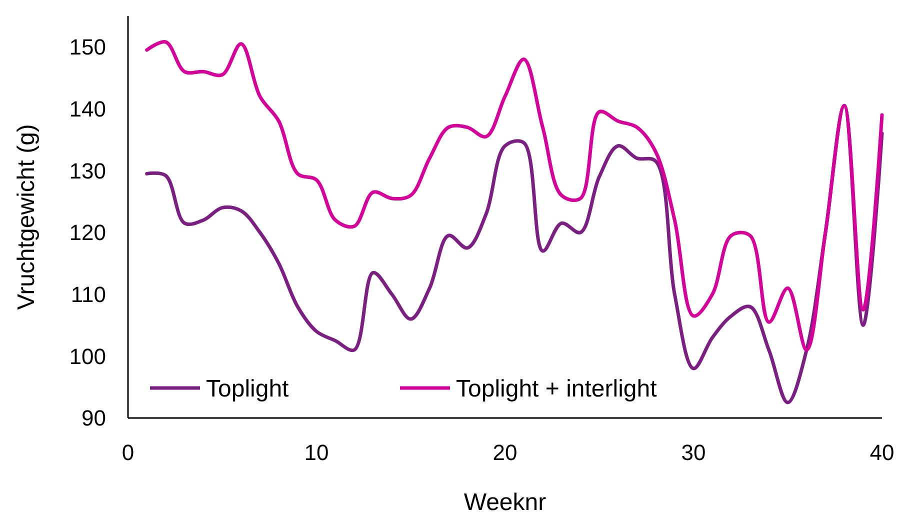  What do you see at coordinates (505, 452) in the screenshot?
I see `x-tick-label: 20` at bounding box center [505, 452].